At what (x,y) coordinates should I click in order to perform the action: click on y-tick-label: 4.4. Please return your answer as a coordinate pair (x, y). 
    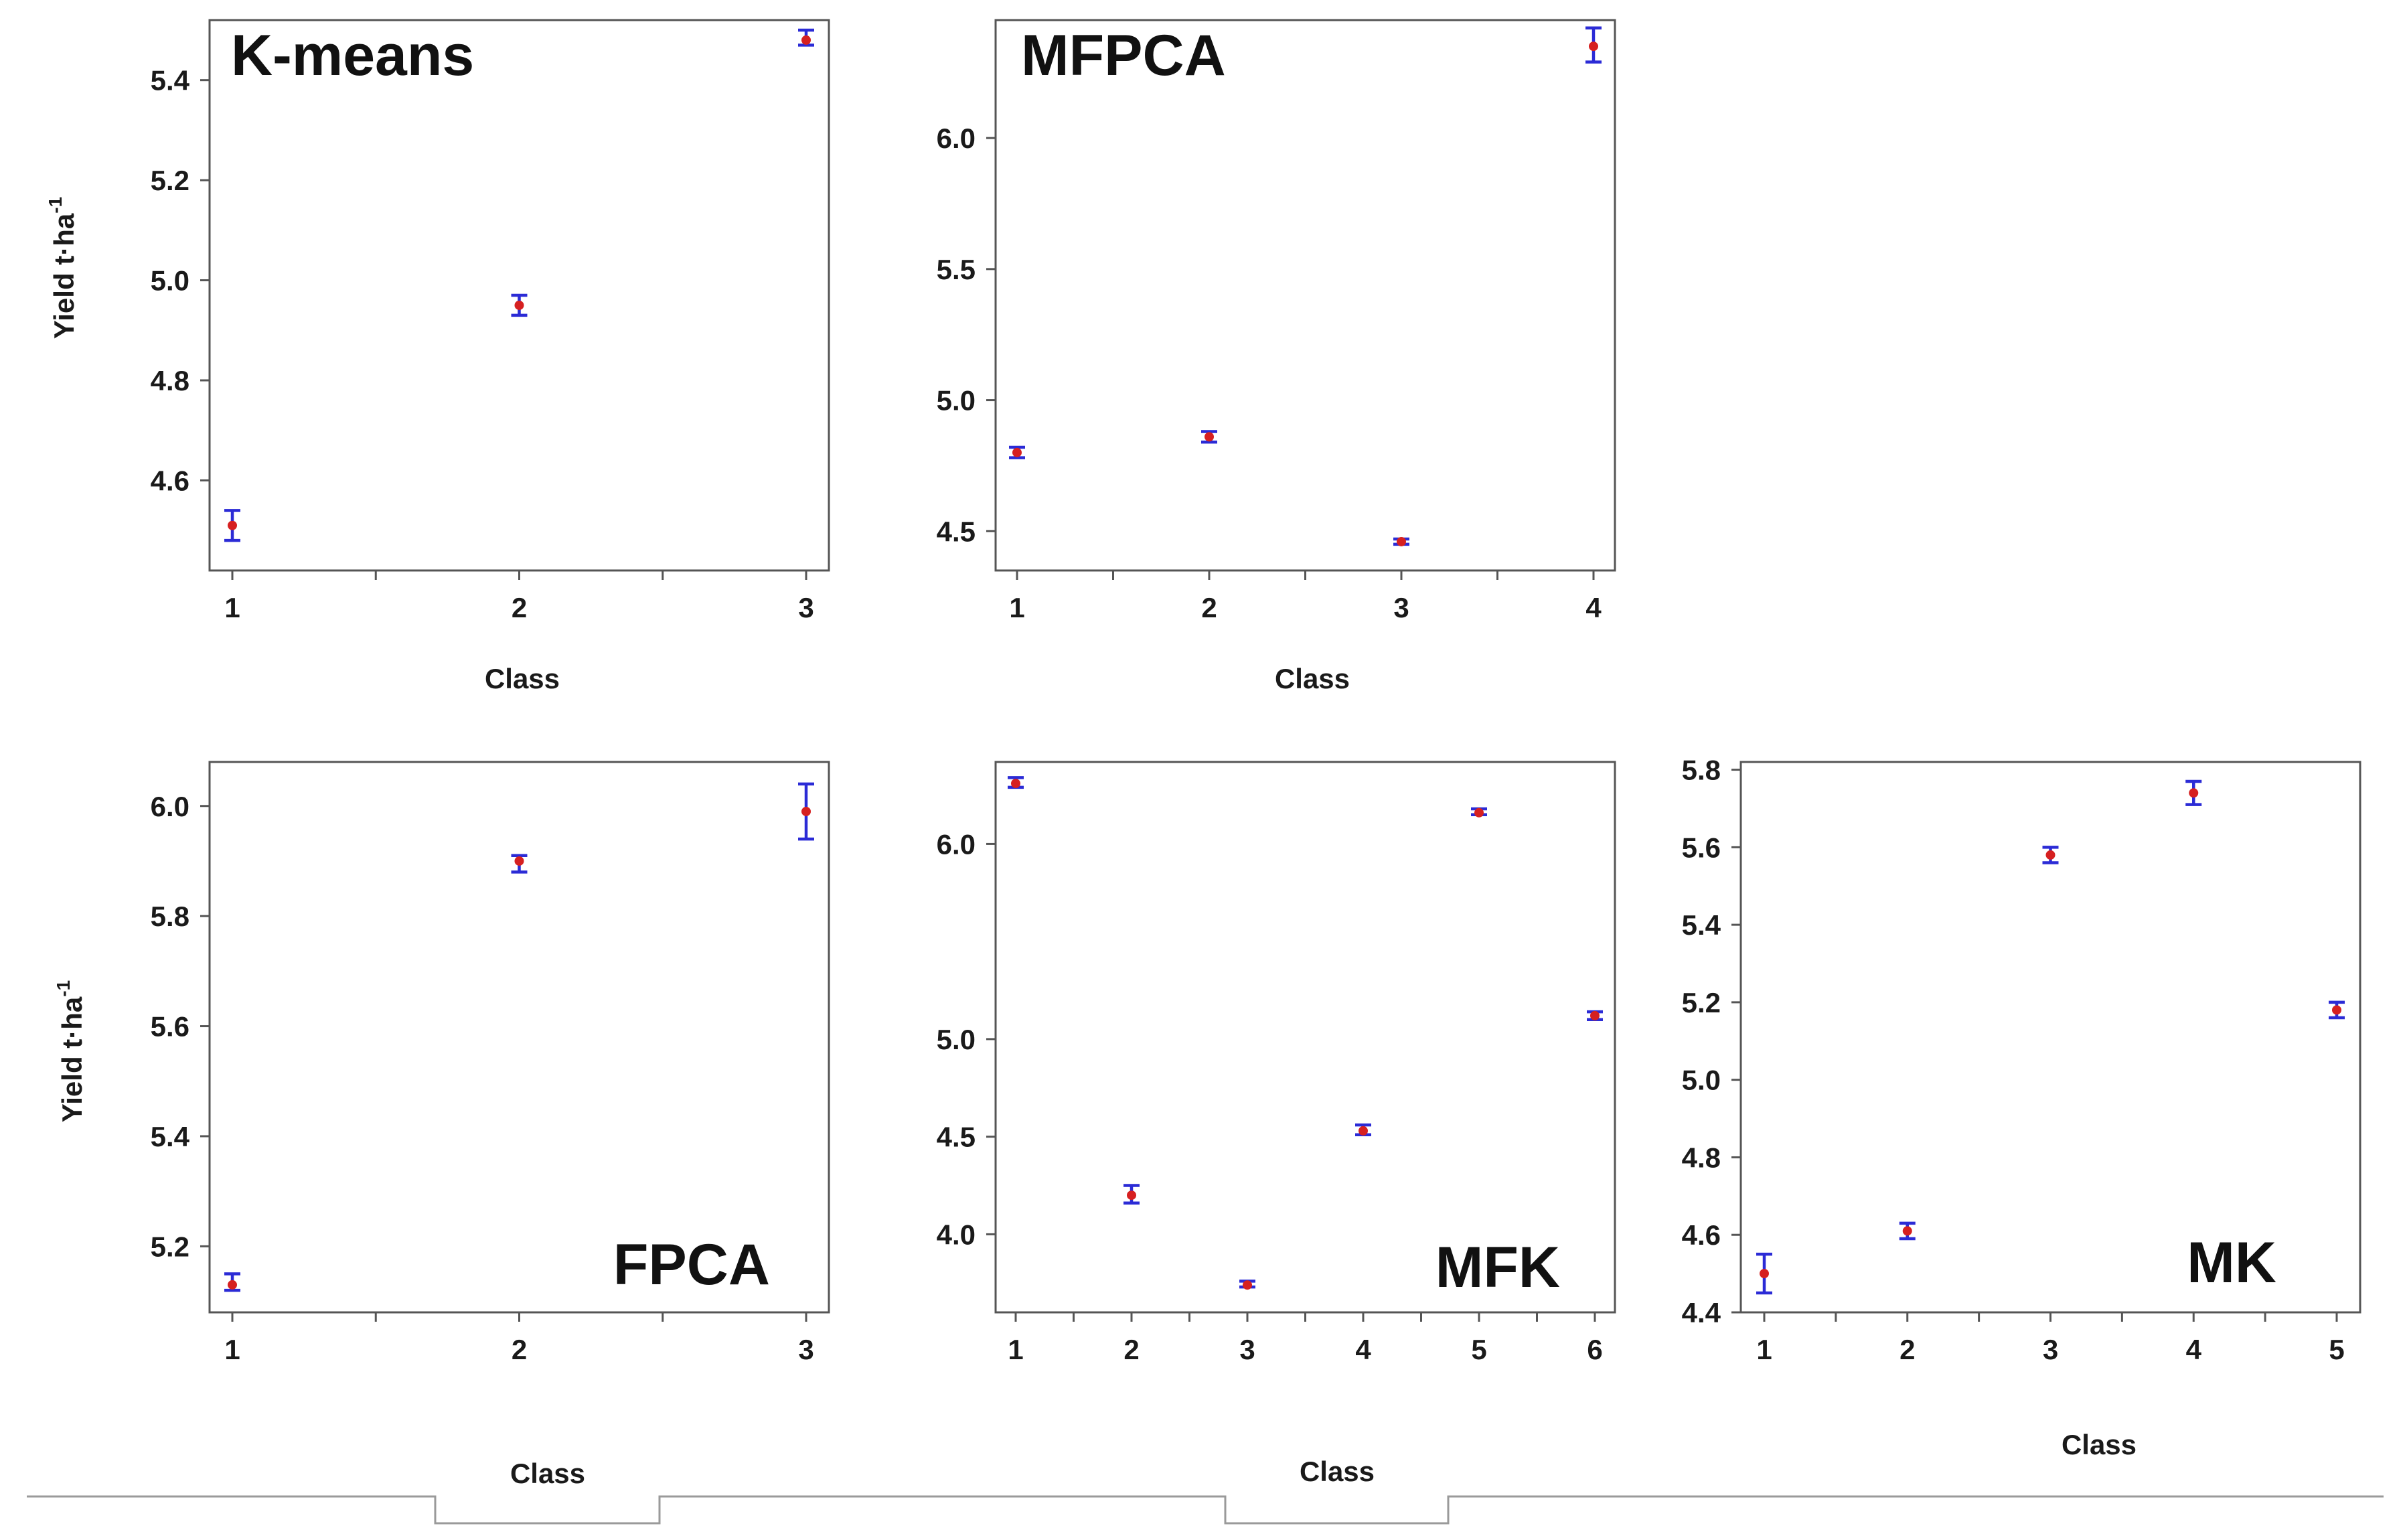
    Looking at the image, I should click on (1701, 1312).